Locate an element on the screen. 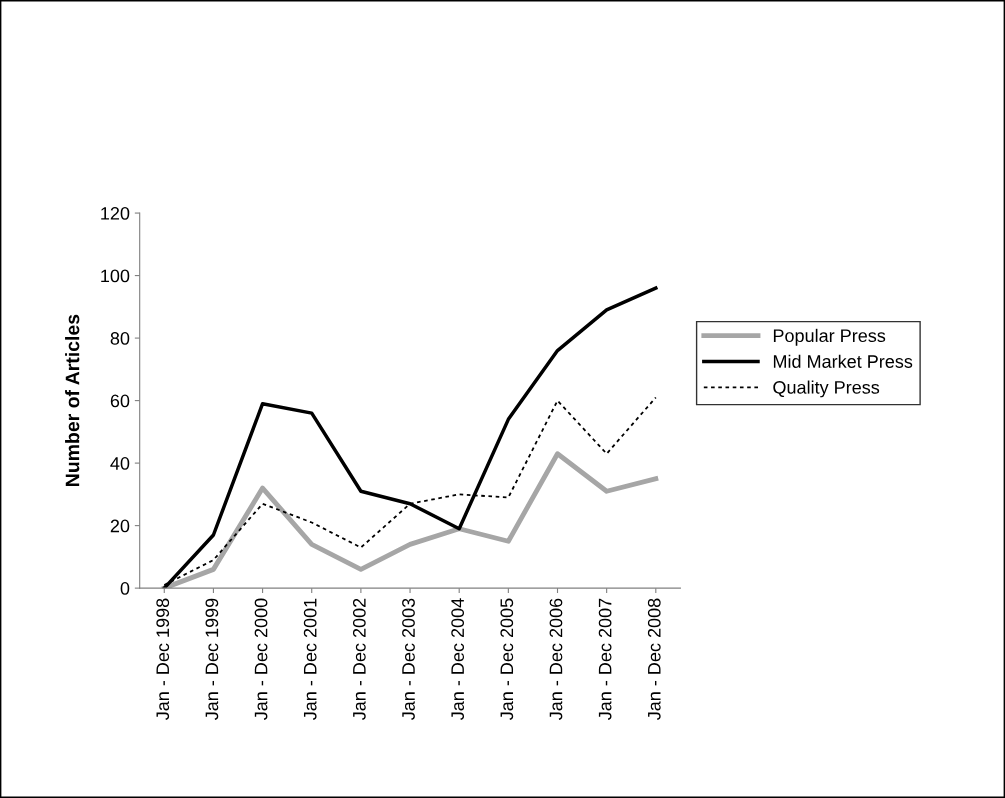 This screenshot has width=1005, height=798. legend-label: Quality Press is located at coordinates (826, 389).